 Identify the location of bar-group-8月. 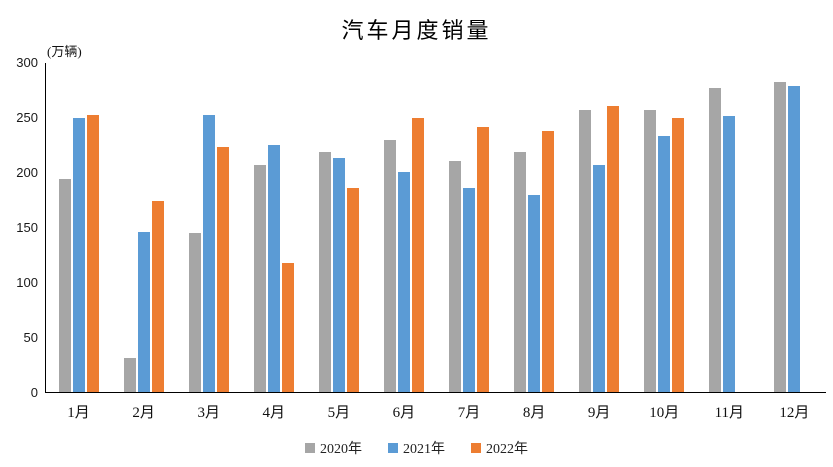
(533, 227).